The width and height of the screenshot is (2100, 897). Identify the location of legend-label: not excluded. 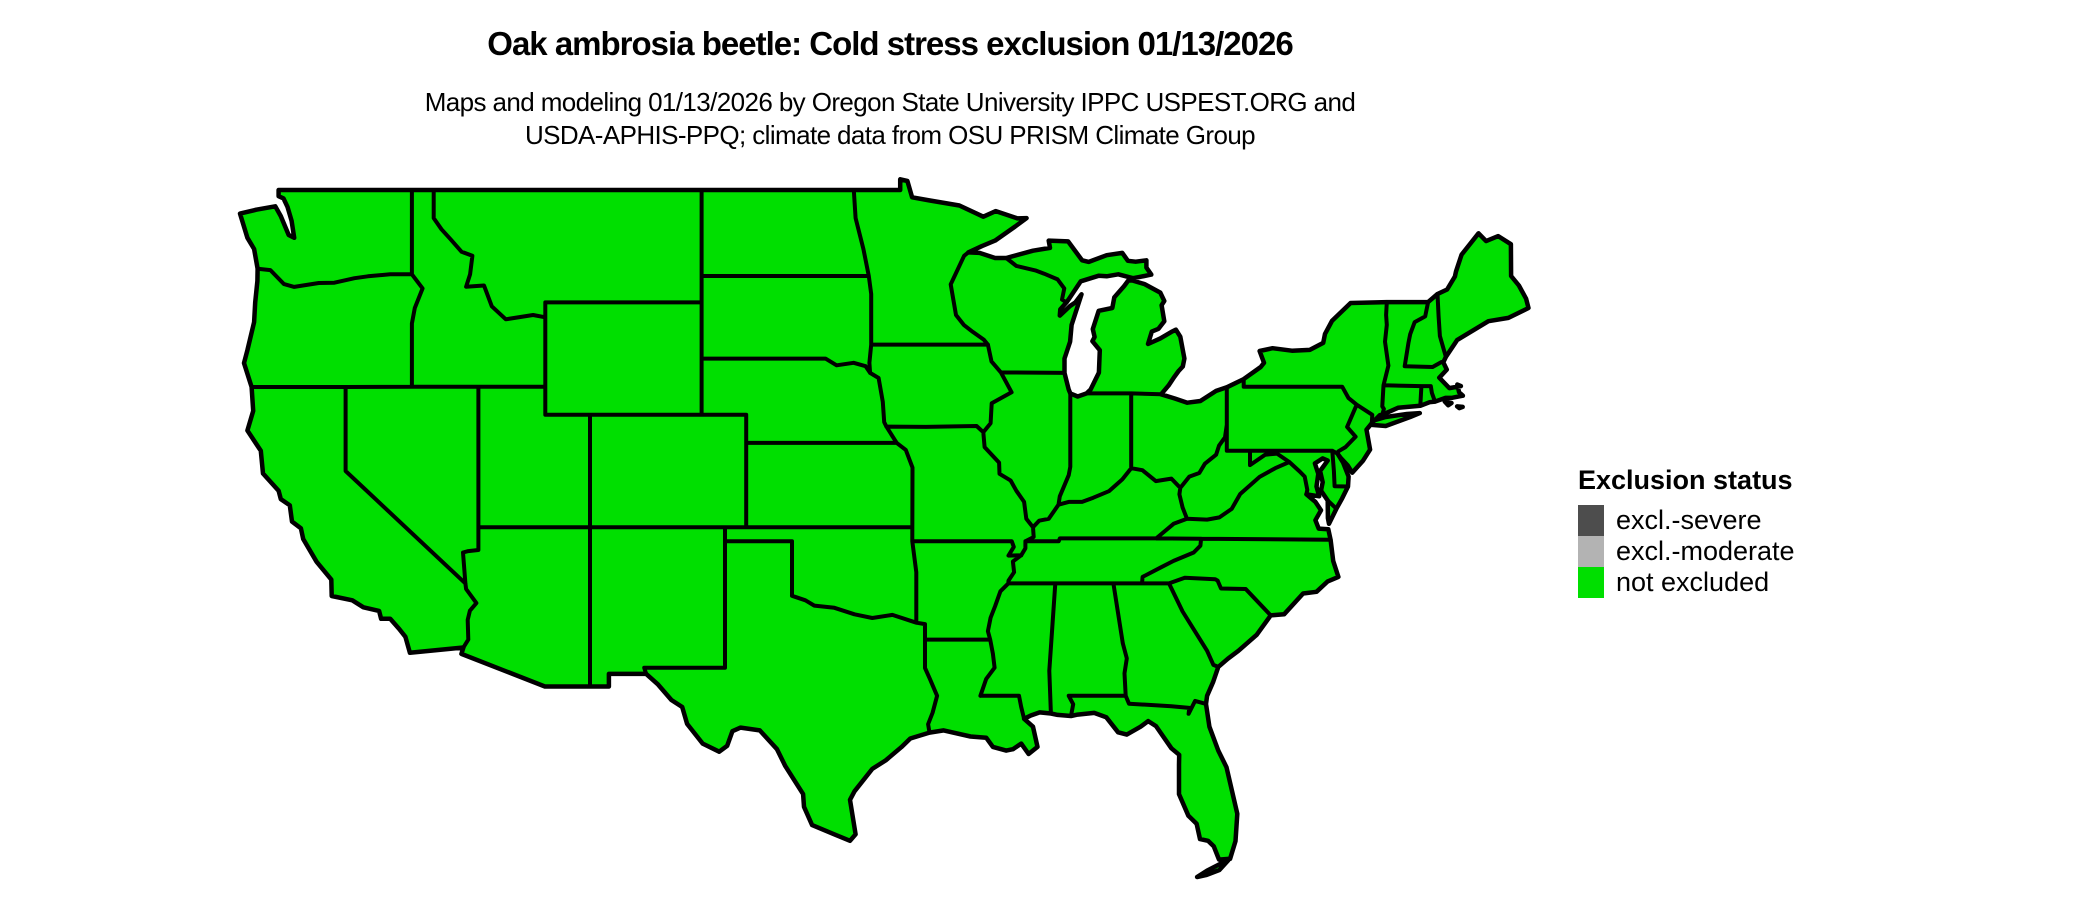
(1693, 582).